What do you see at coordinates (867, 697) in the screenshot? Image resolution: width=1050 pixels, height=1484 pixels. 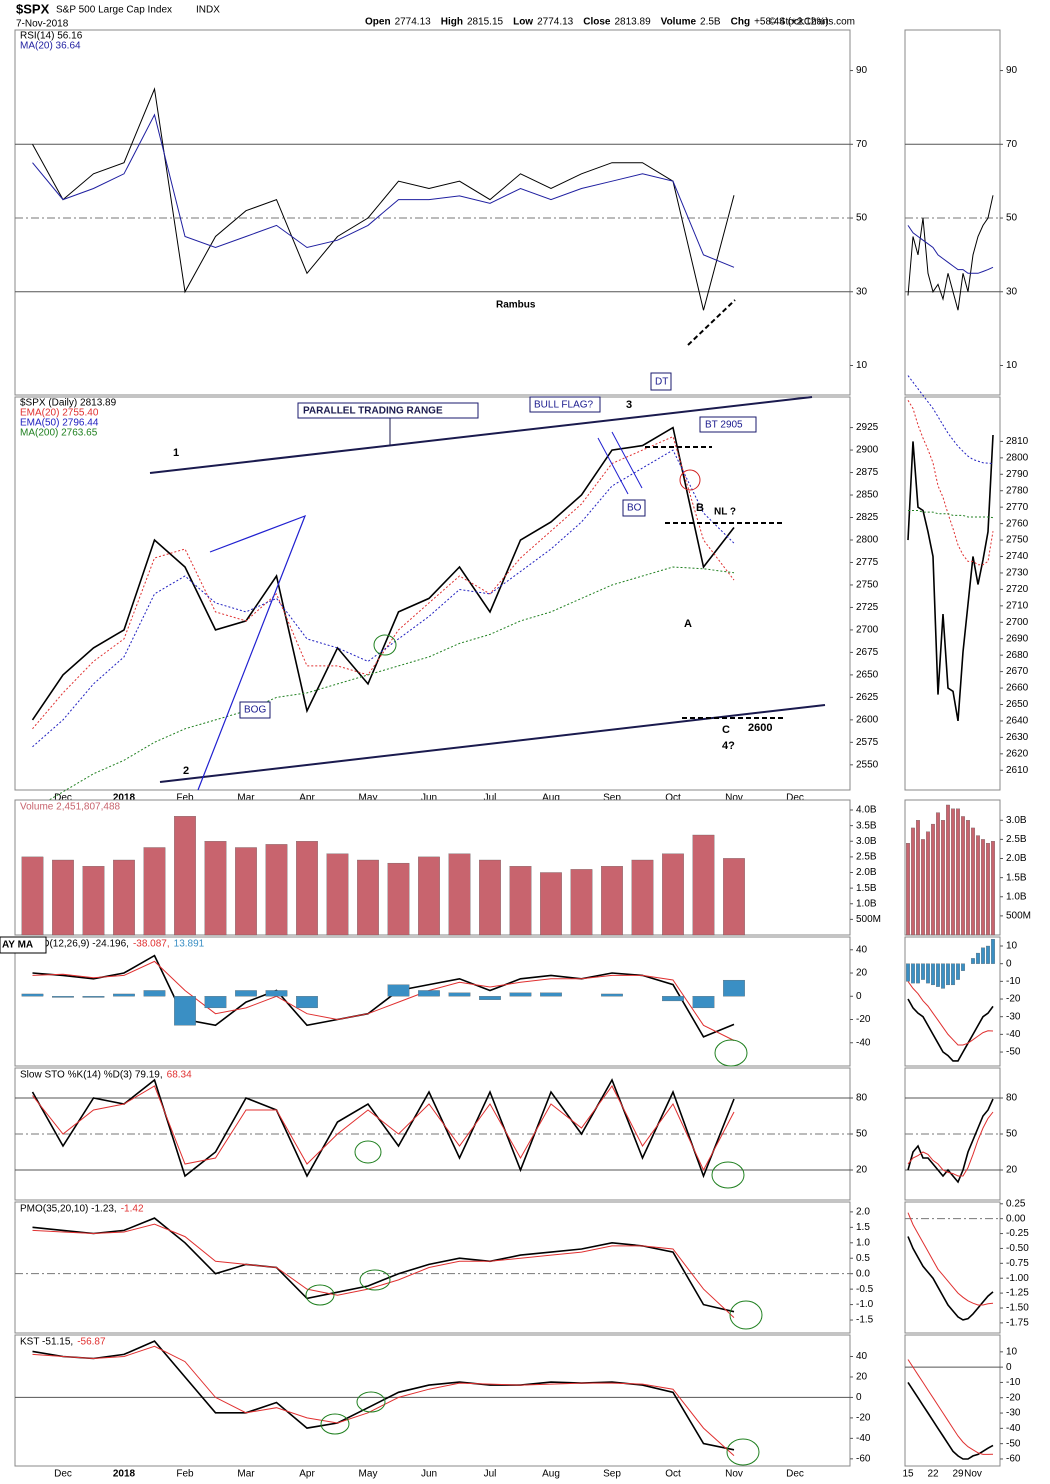 I see `y-tick-label: 2625` at bounding box center [867, 697].